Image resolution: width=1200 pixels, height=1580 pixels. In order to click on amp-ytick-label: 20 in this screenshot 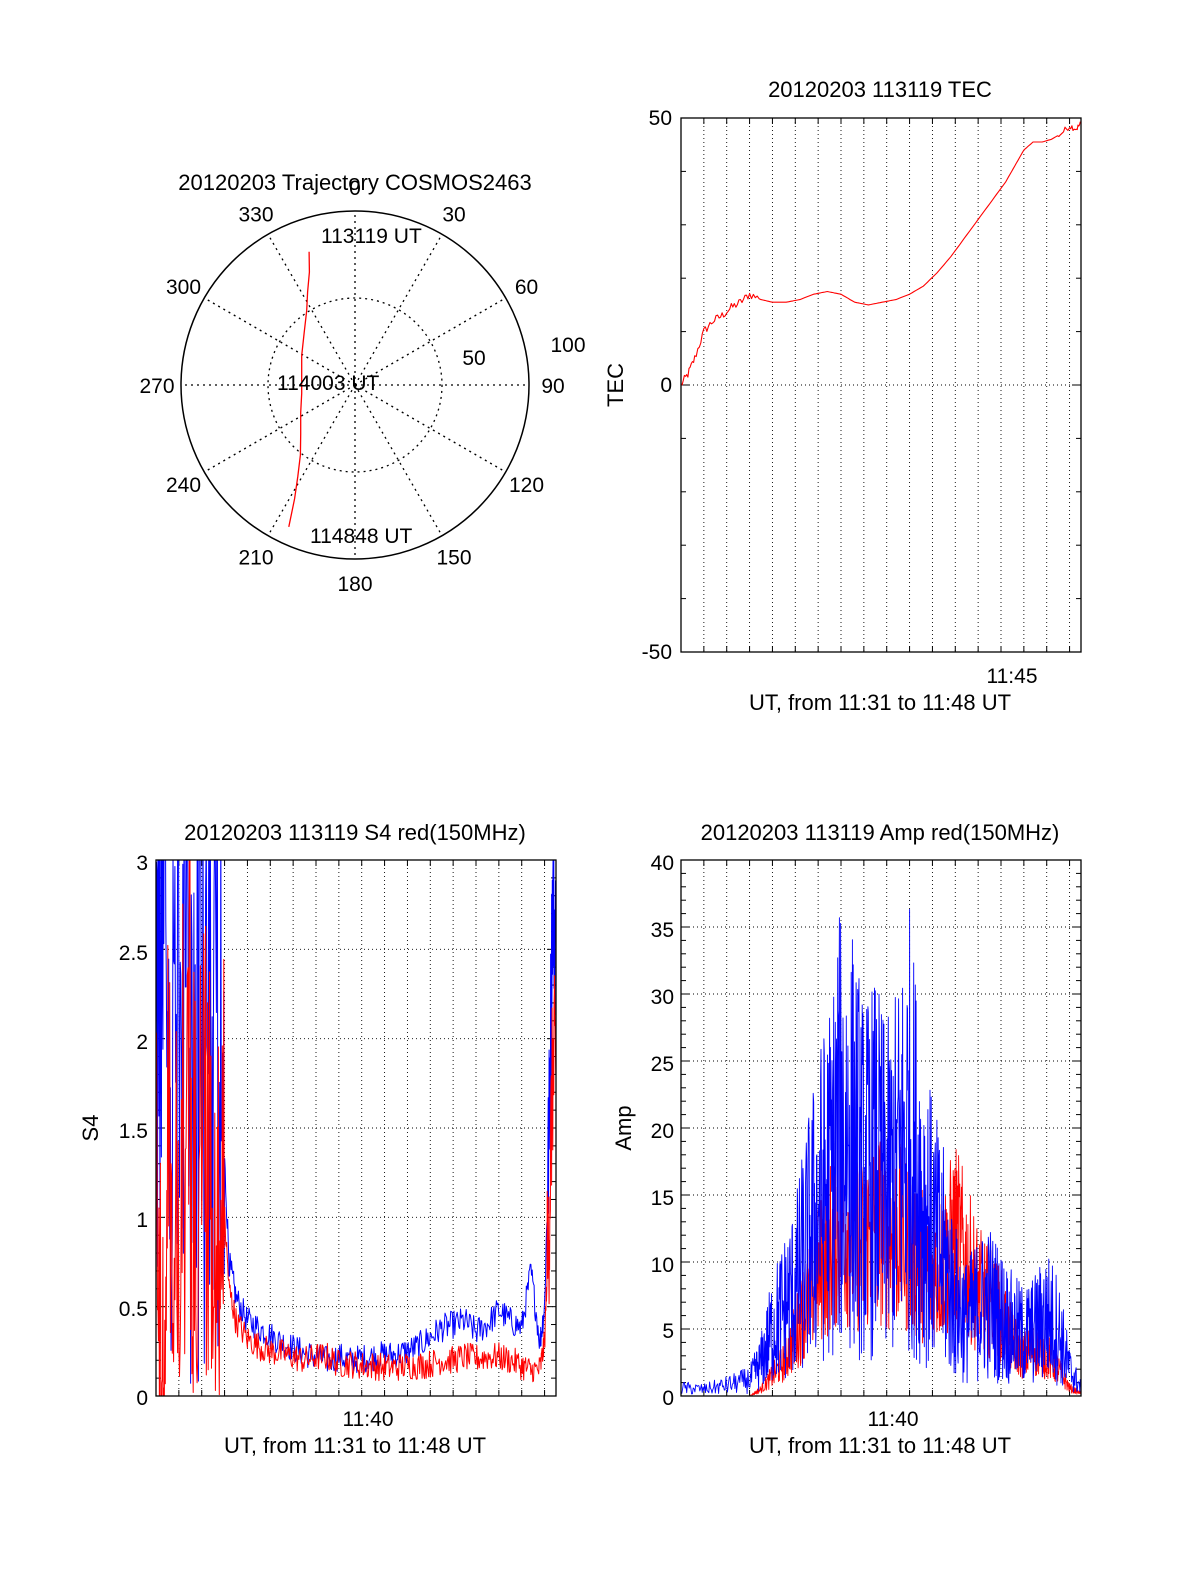, I will do `click(662, 1131)`.